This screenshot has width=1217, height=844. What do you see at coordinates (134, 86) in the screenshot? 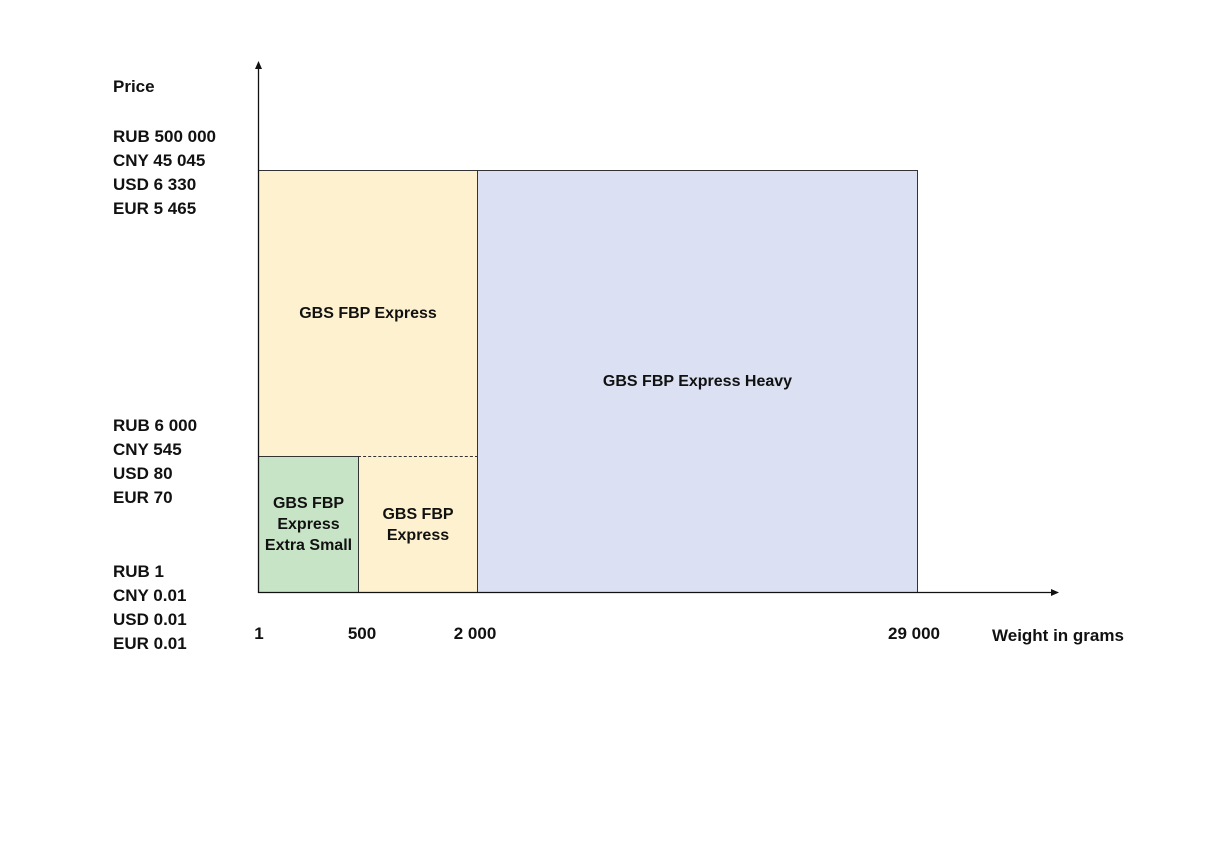
I see `y-axis-title: Price` at bounding box center [134, 86].